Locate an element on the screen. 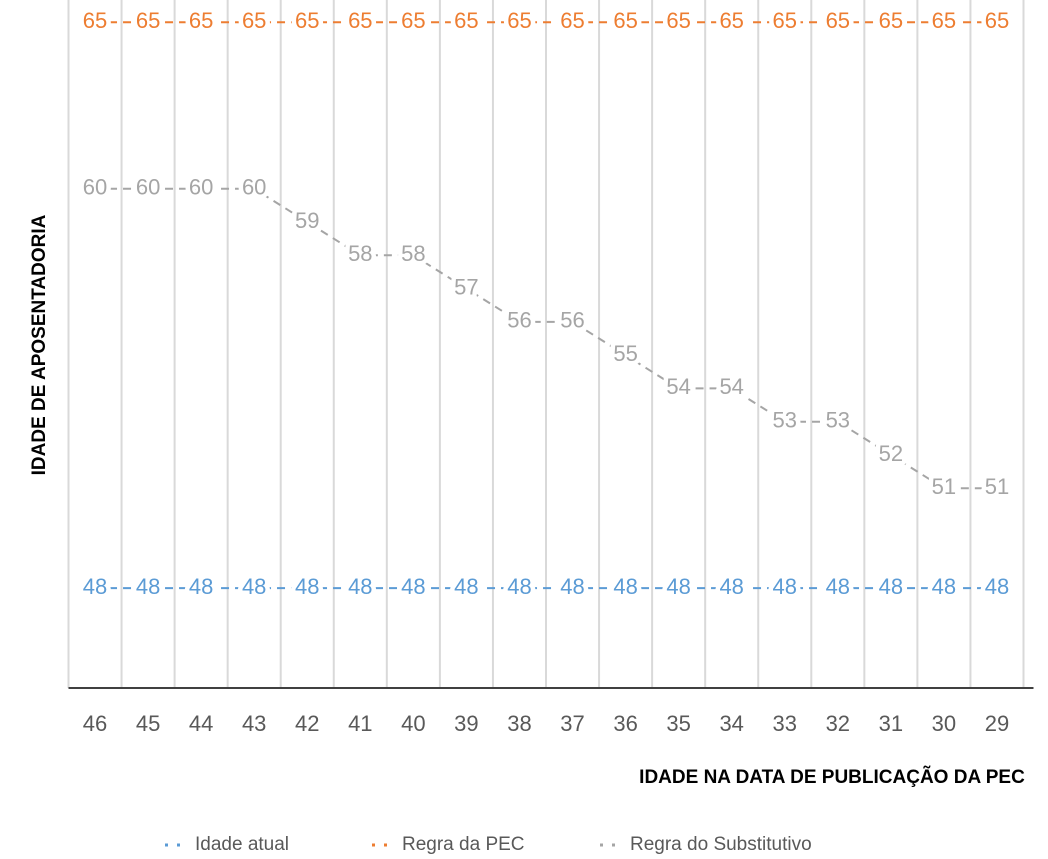 This screenshot has width=1048, height=859. y-axis-title: IDADE DE APOSENTADORIA is located at coordinates (39, 344).